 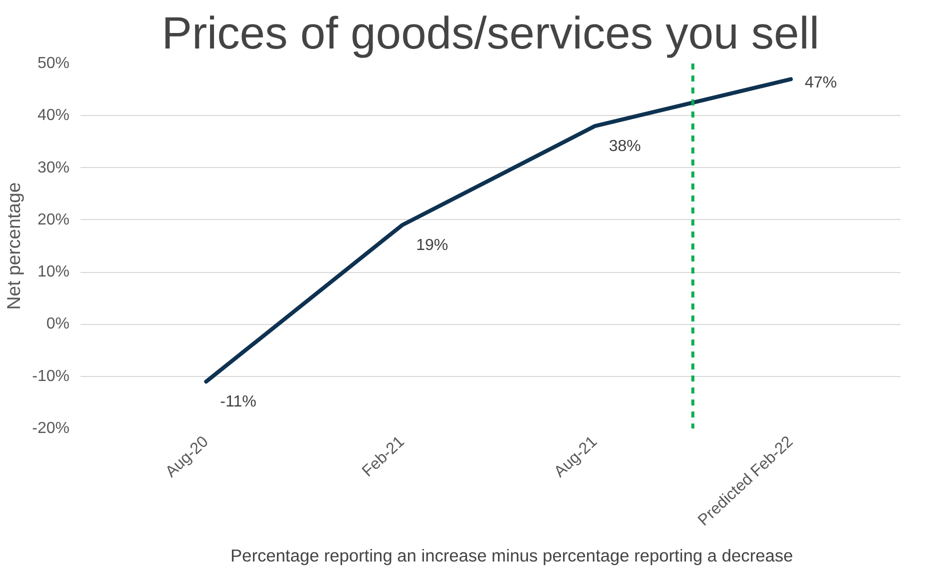 I want to click on y-axis-title: Net percentage, so click(x=13, y=246).